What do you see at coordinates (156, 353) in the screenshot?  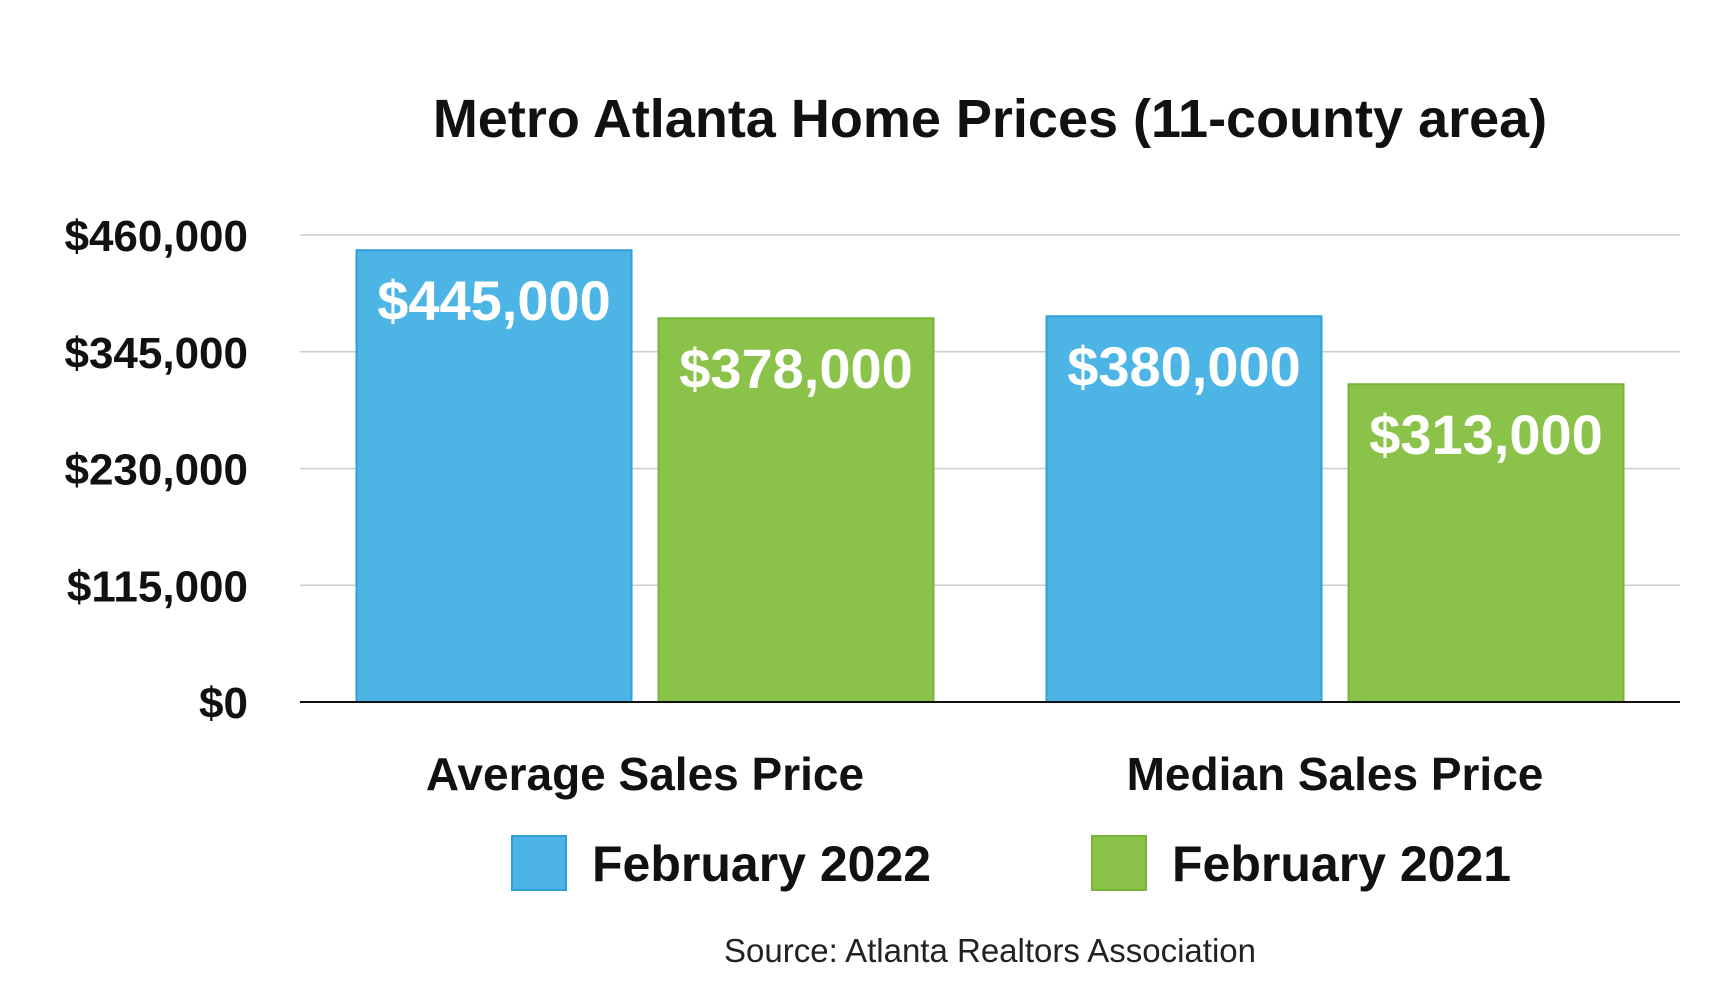 I see `y-tick-label: $345,000` at bounding box center [156, 353].